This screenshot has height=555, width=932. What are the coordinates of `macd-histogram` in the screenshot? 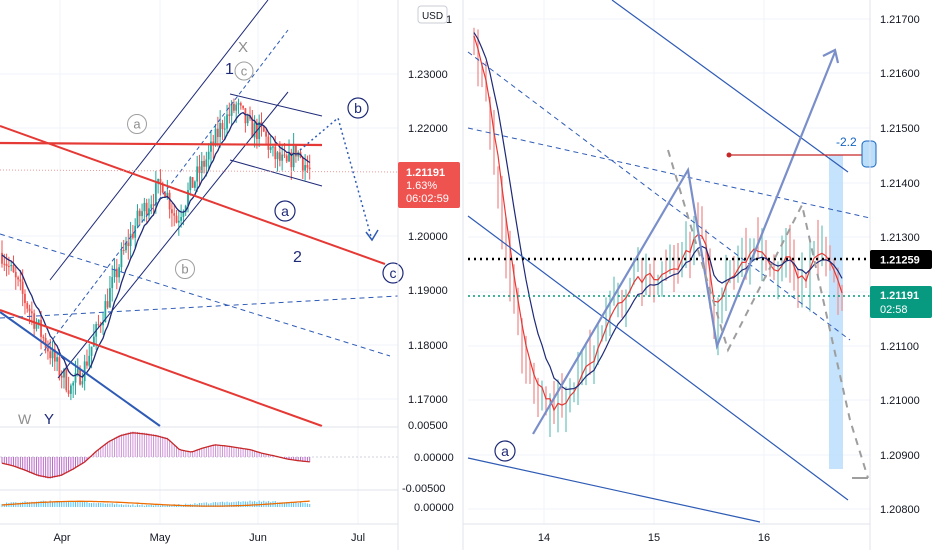 It's located at (156, 455).